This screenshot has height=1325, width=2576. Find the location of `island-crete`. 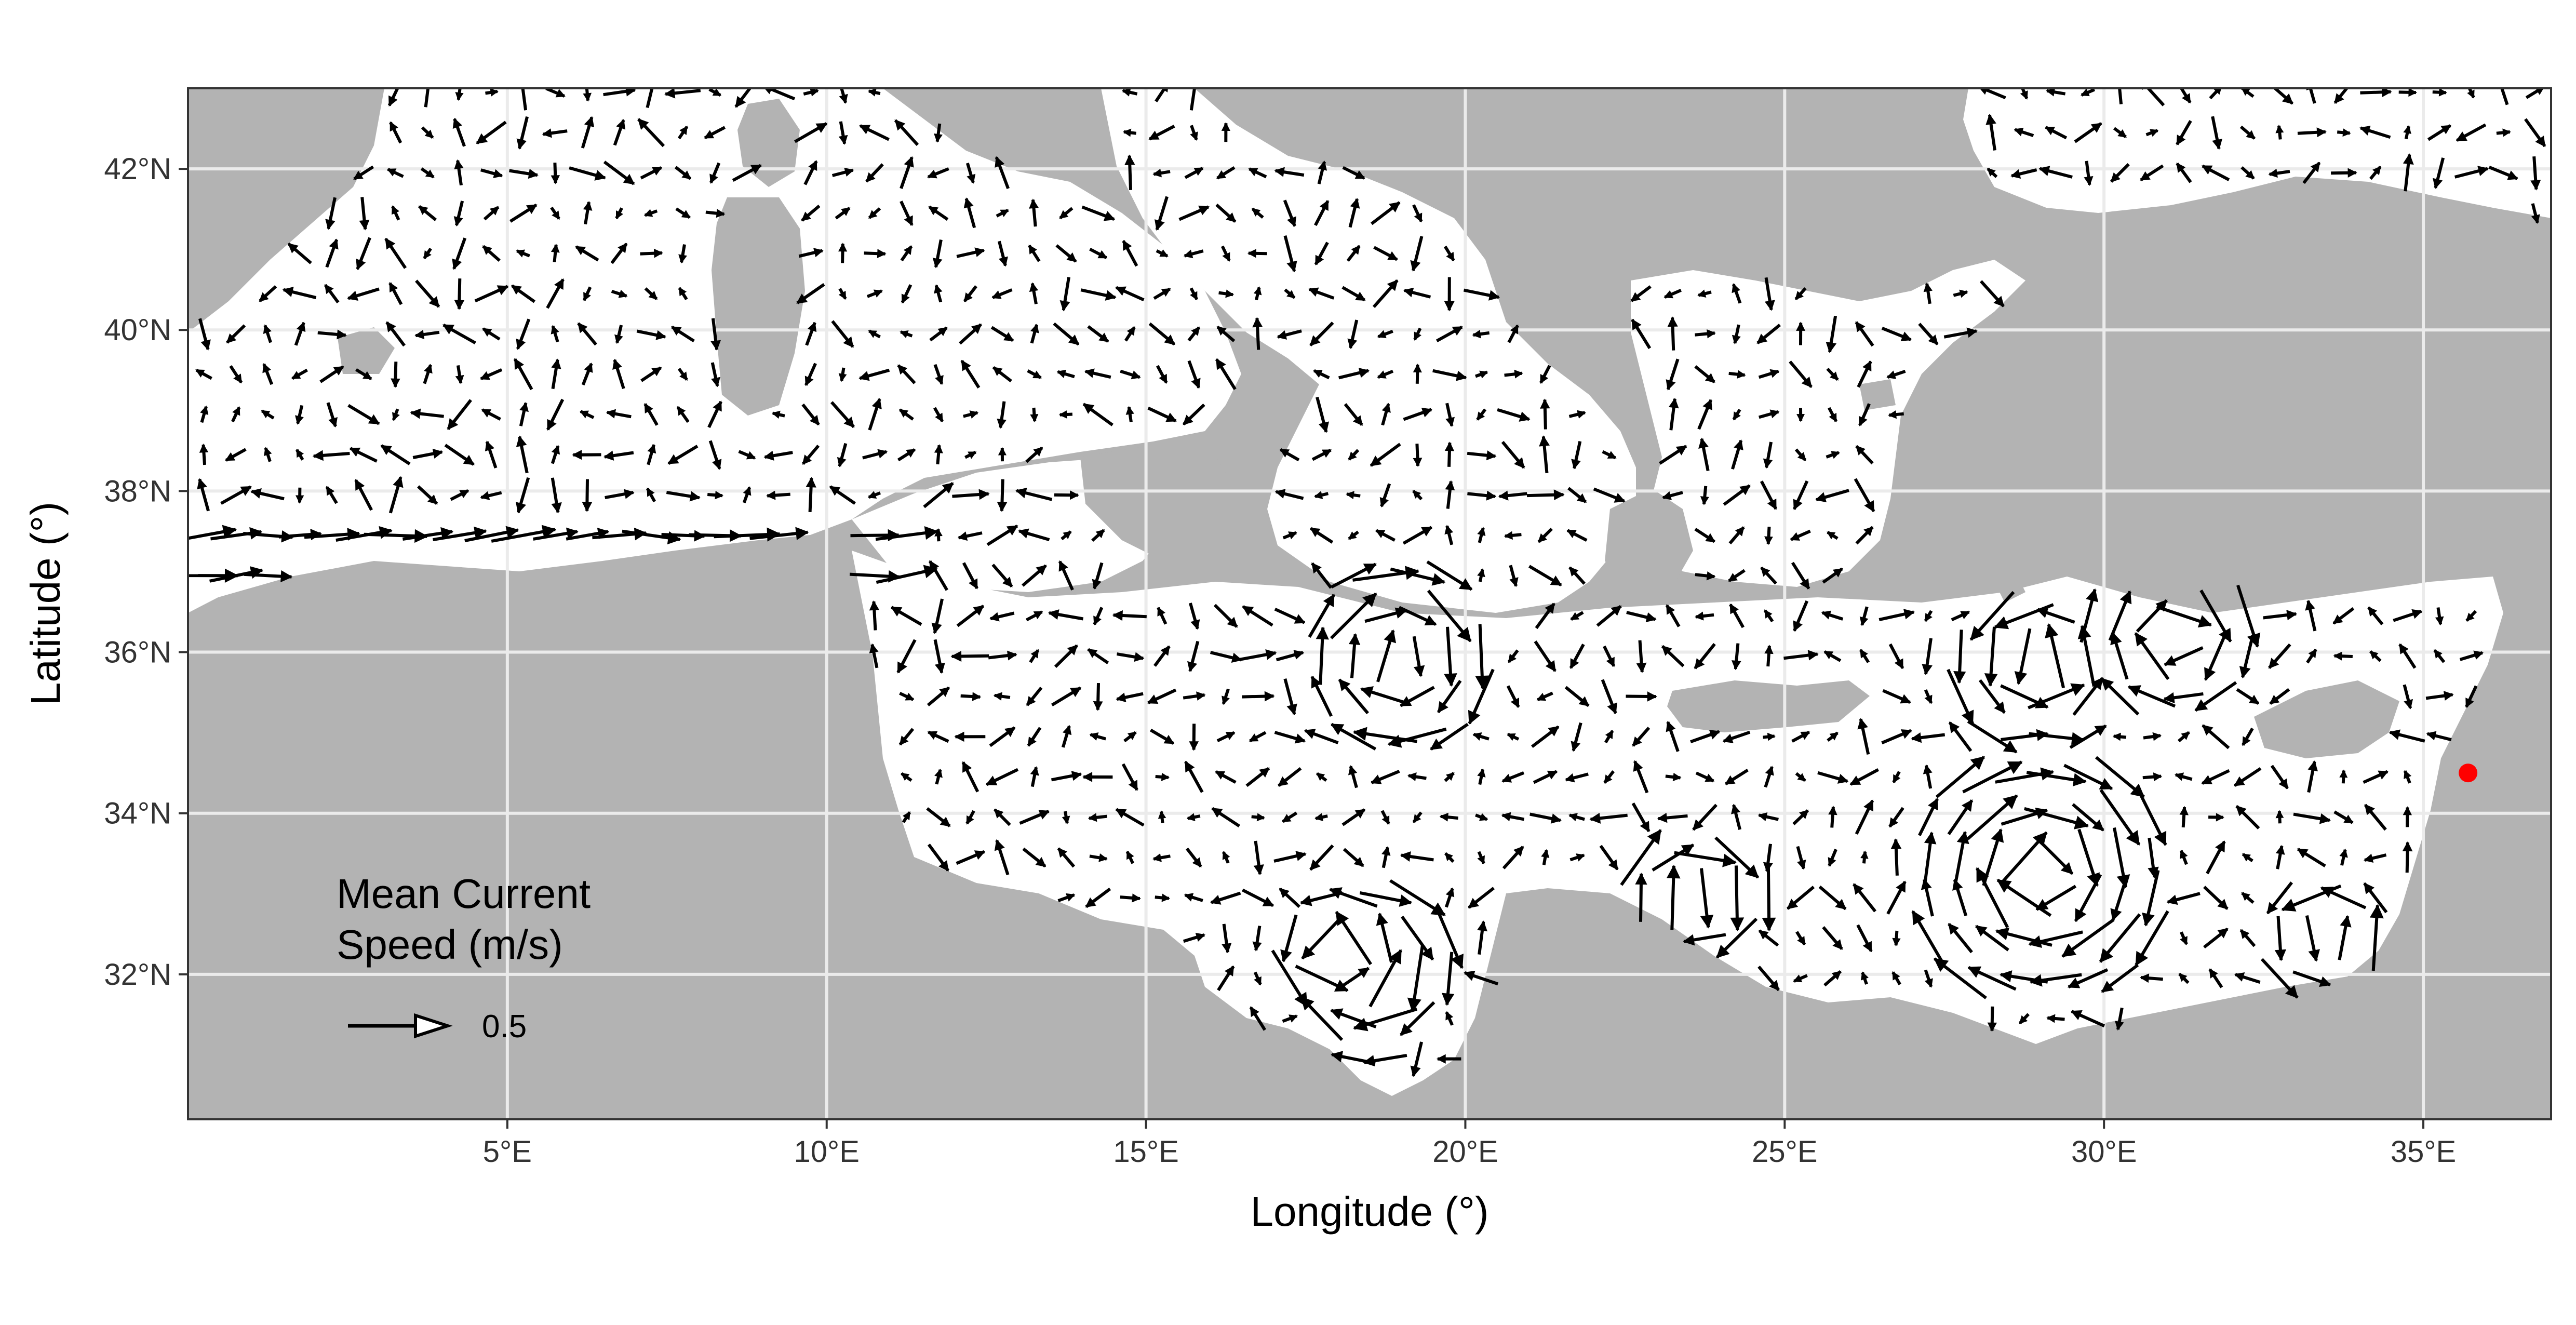

island-crete is located at coordinates (1769, 706).